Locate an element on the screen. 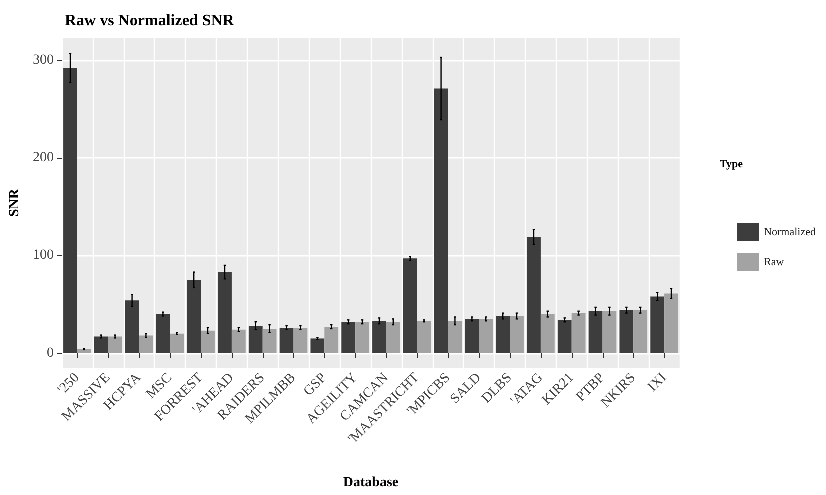 This screenshot has width=826, height=495. x-tick-label: IXI is located at coordinates (658, 383).